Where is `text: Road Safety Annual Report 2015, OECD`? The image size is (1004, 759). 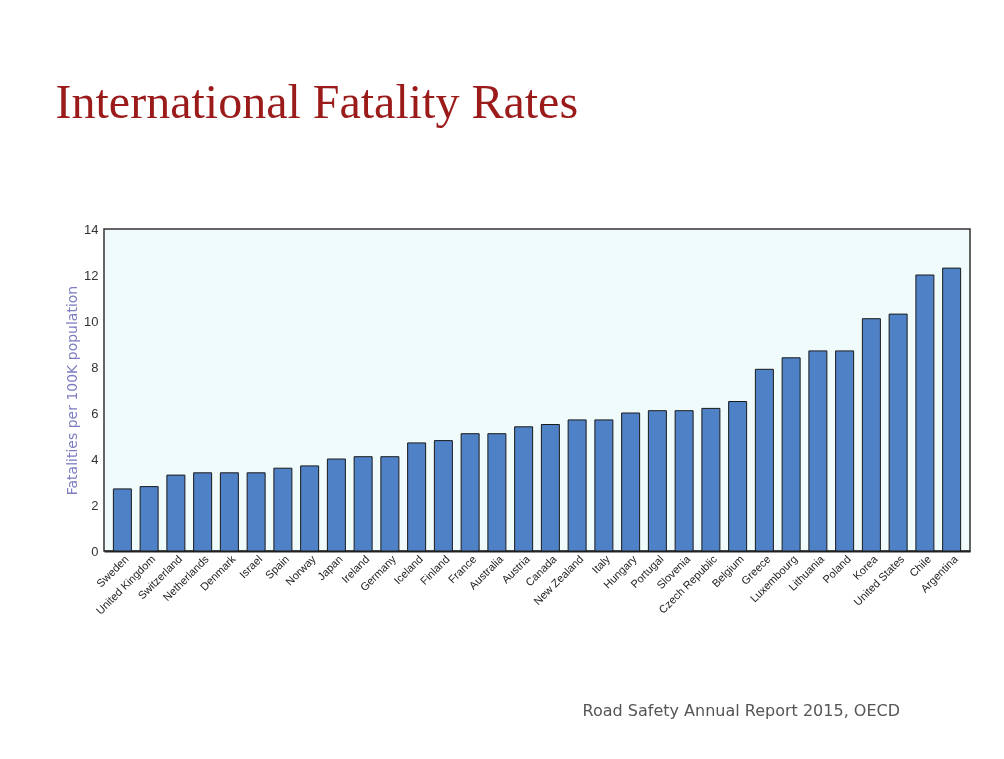 text: Road Safety Annual Report 2015, OECD is located at coordinates (741, 710).